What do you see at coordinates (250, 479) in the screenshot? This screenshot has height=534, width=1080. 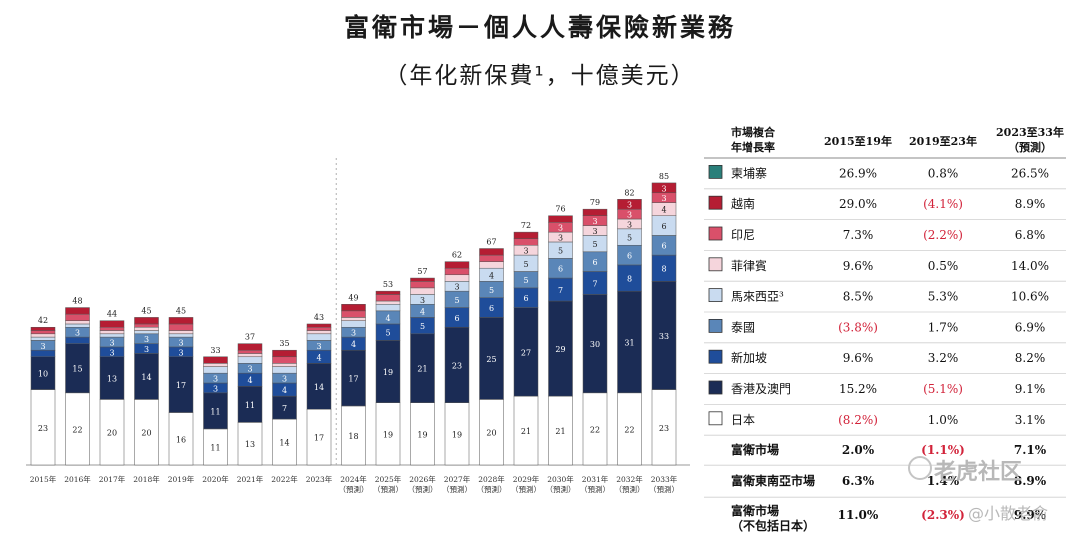 I see `x-tick-label: 2021年` at bounding box center [250, 479].